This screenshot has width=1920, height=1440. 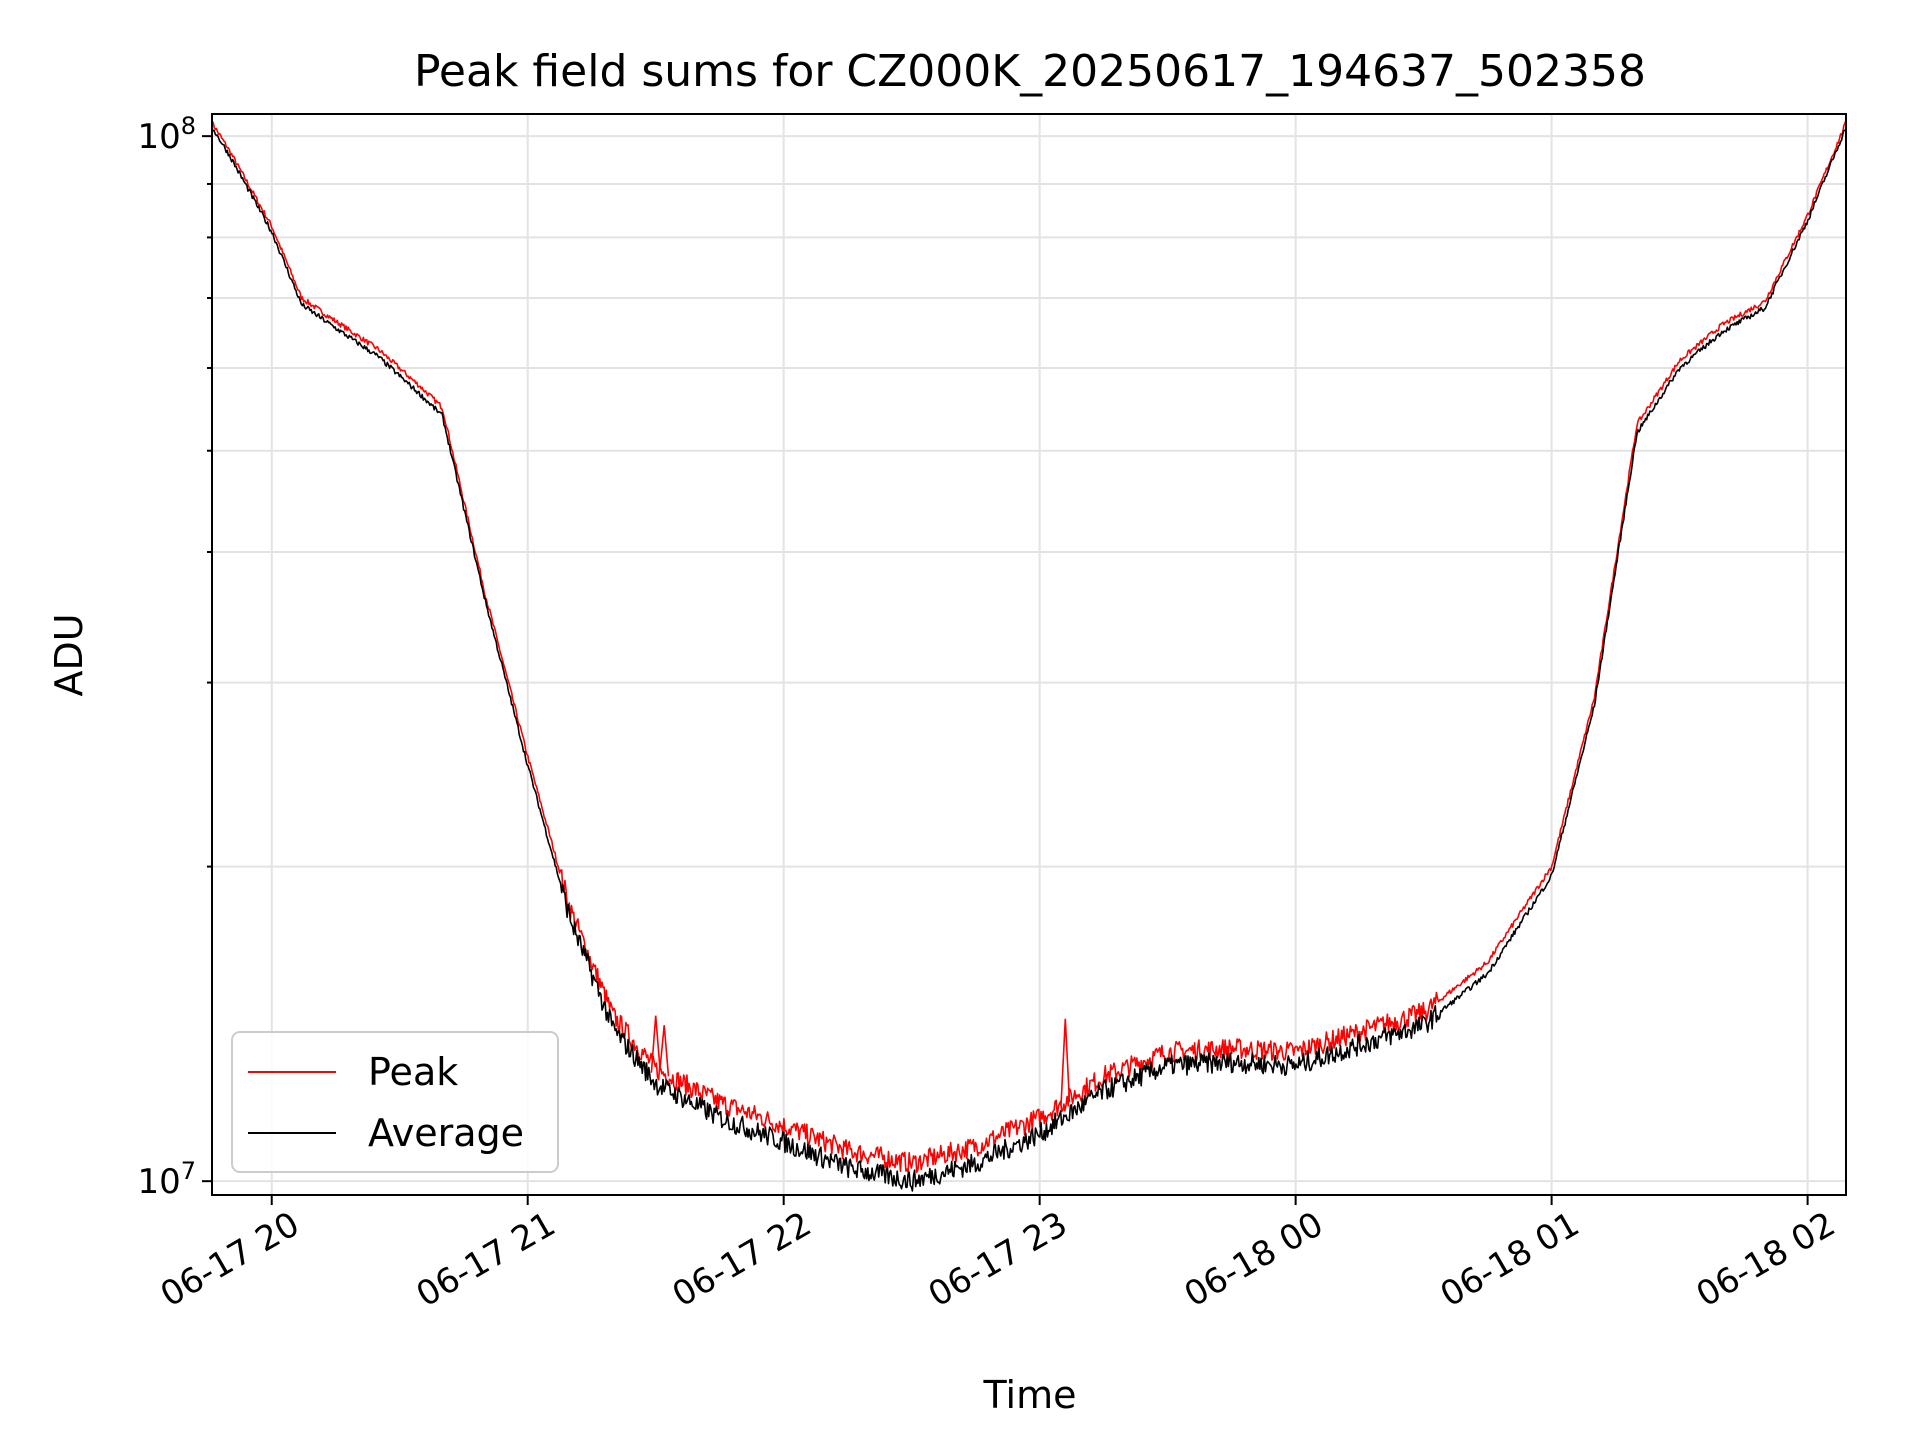 What do you see at coordinates (69, 654) in the screenshot?
I see `y-axis-label: ADU` at bounding box center [69, 654].